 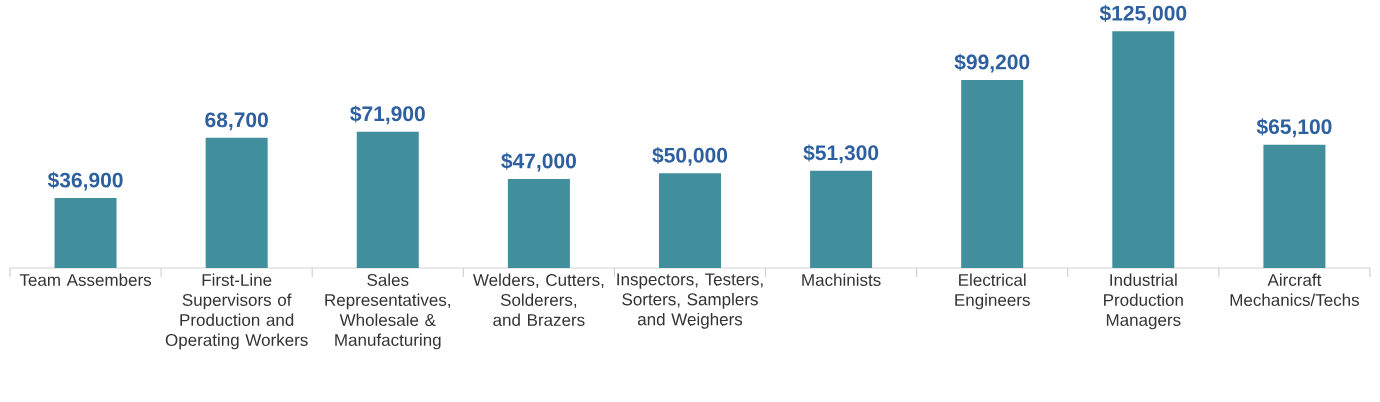 I want to click on data-label: $50,000, so click(x=690, y=156).